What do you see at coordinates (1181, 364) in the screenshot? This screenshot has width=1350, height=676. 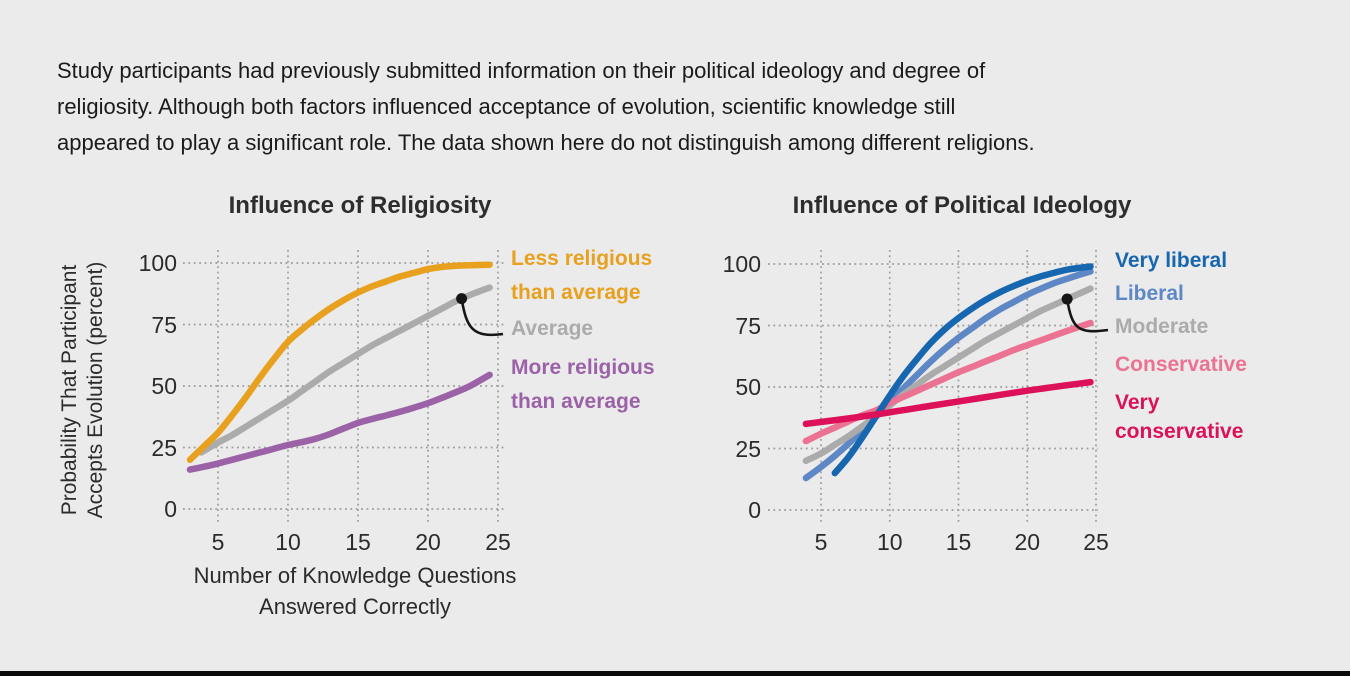 I see `legend-label-conservative: Conservative` at bounding box center [1181, 364].